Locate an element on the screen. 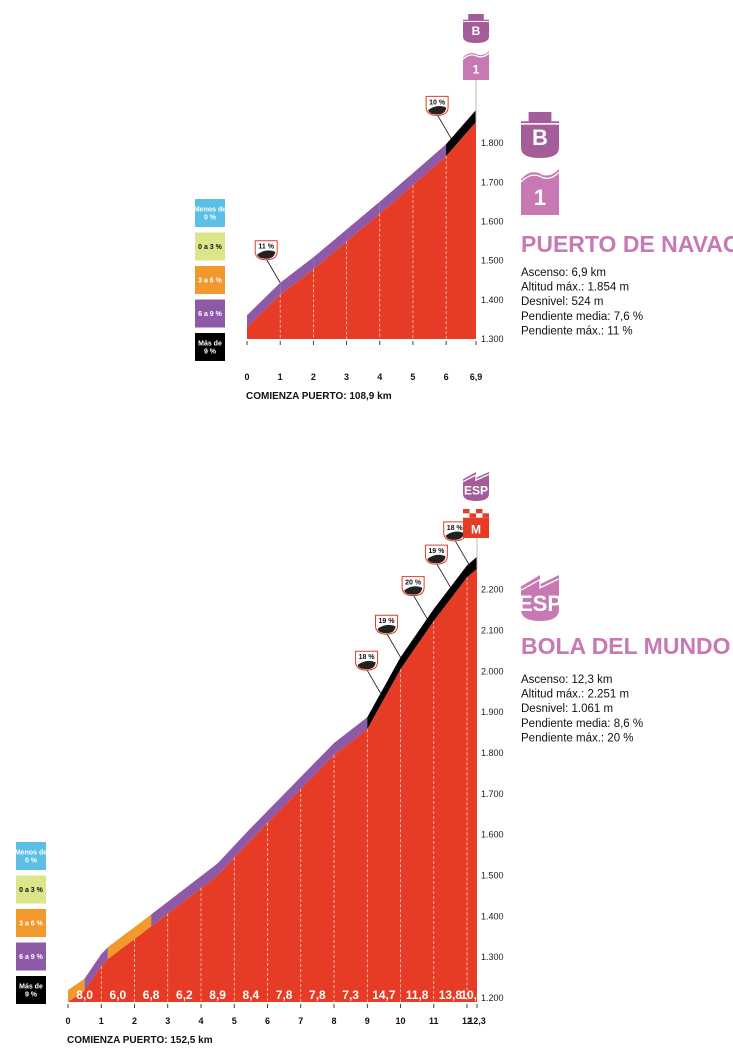 This screenshot has height=1060, width=733. climb-stat: Altitud máx.: 2.251 m is located at coordinates (575, 695).